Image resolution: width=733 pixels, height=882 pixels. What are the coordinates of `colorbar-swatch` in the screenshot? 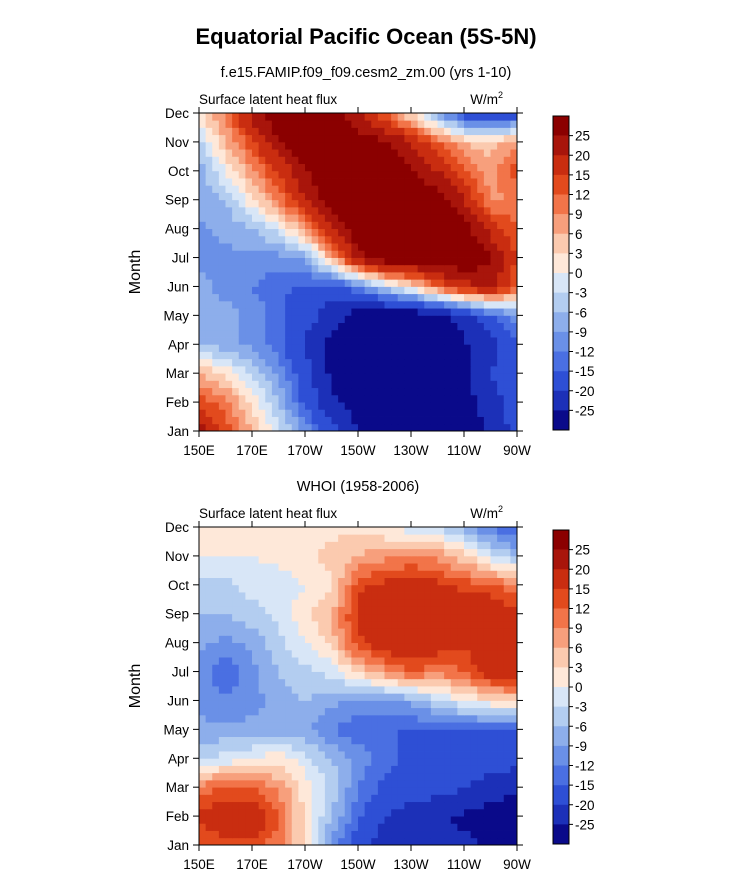 It's located at (561, 736).